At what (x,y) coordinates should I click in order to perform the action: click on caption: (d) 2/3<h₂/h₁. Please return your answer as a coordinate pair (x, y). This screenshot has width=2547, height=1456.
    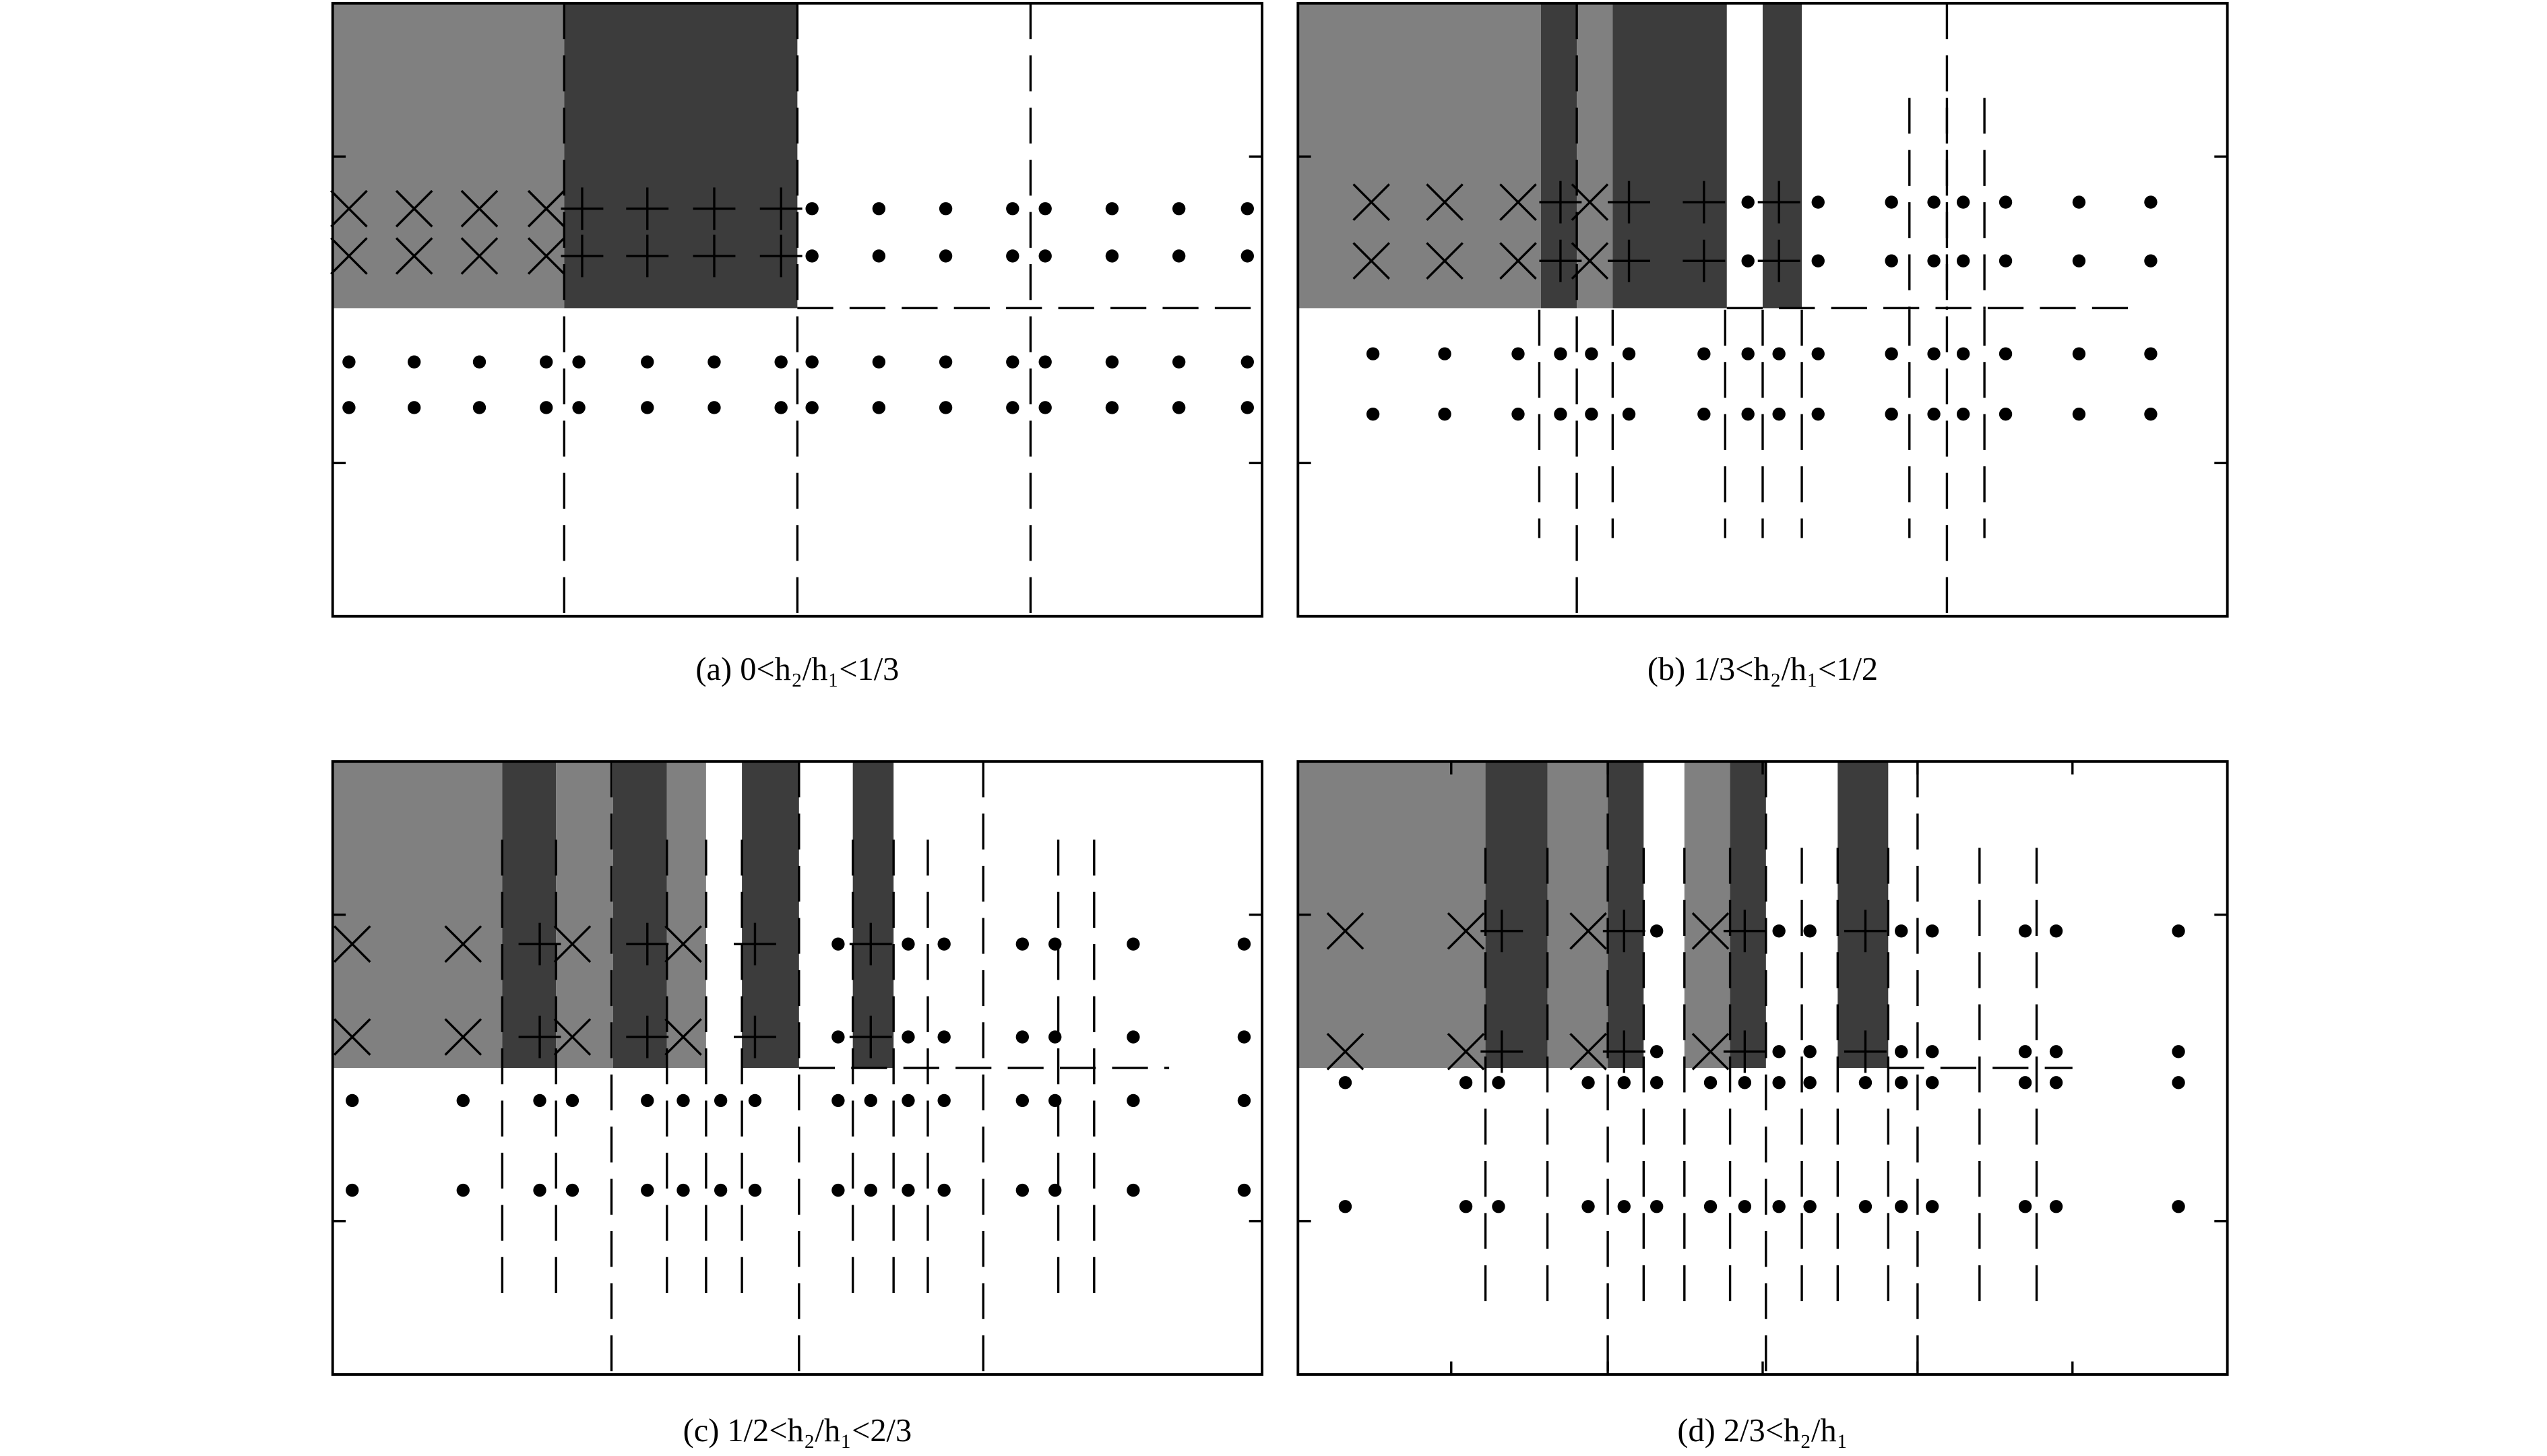
    Looking at the image, I should click on (1763, 1431).